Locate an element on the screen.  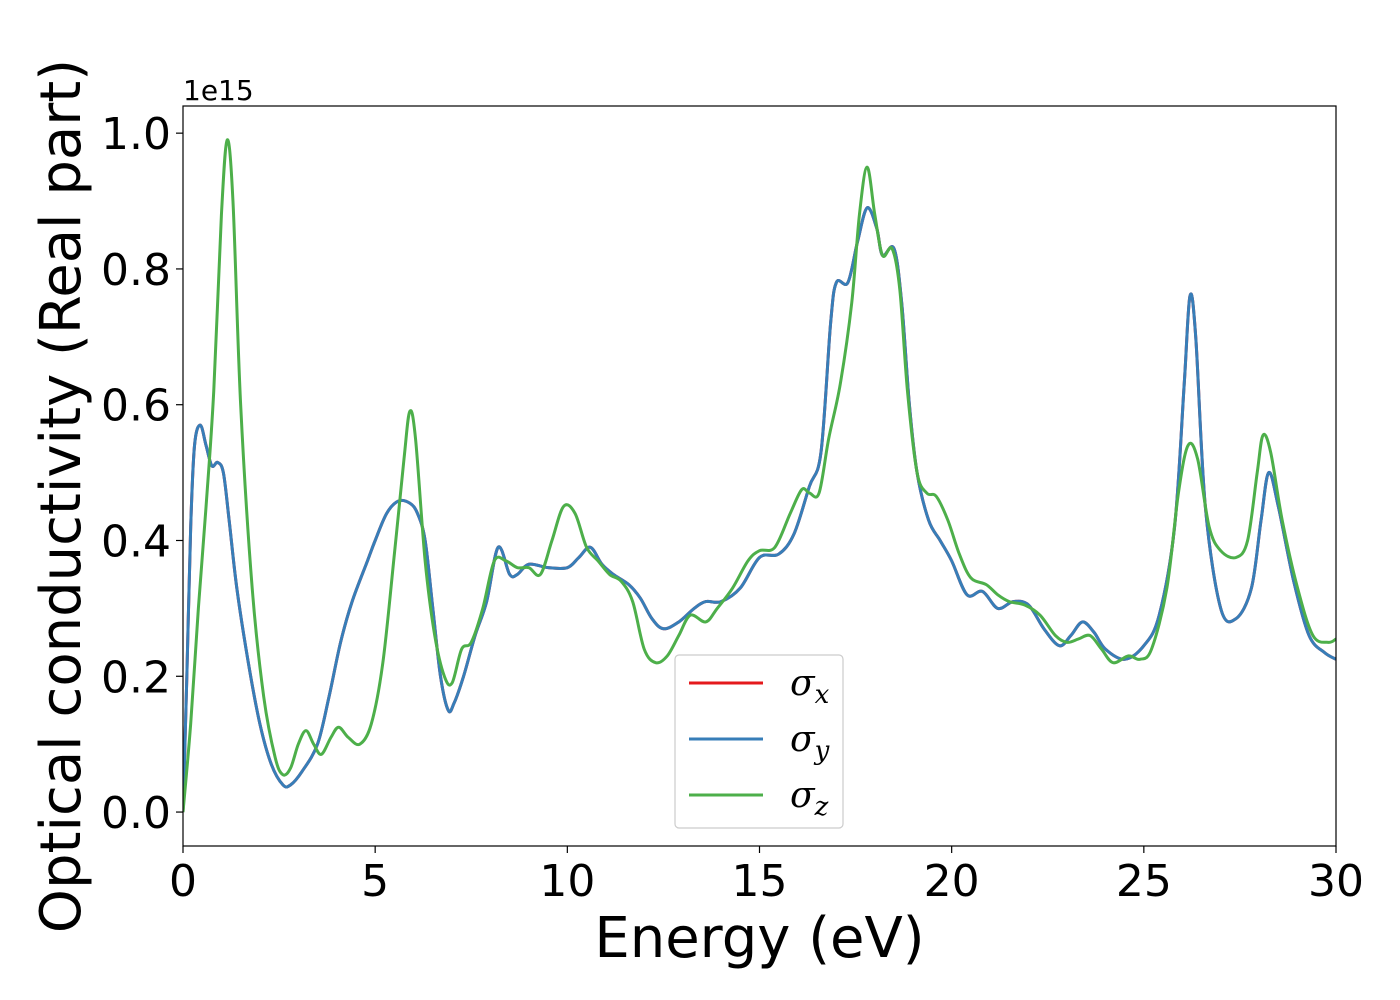
y-tick-label: 0.0 is located at coordinates (136, 813).